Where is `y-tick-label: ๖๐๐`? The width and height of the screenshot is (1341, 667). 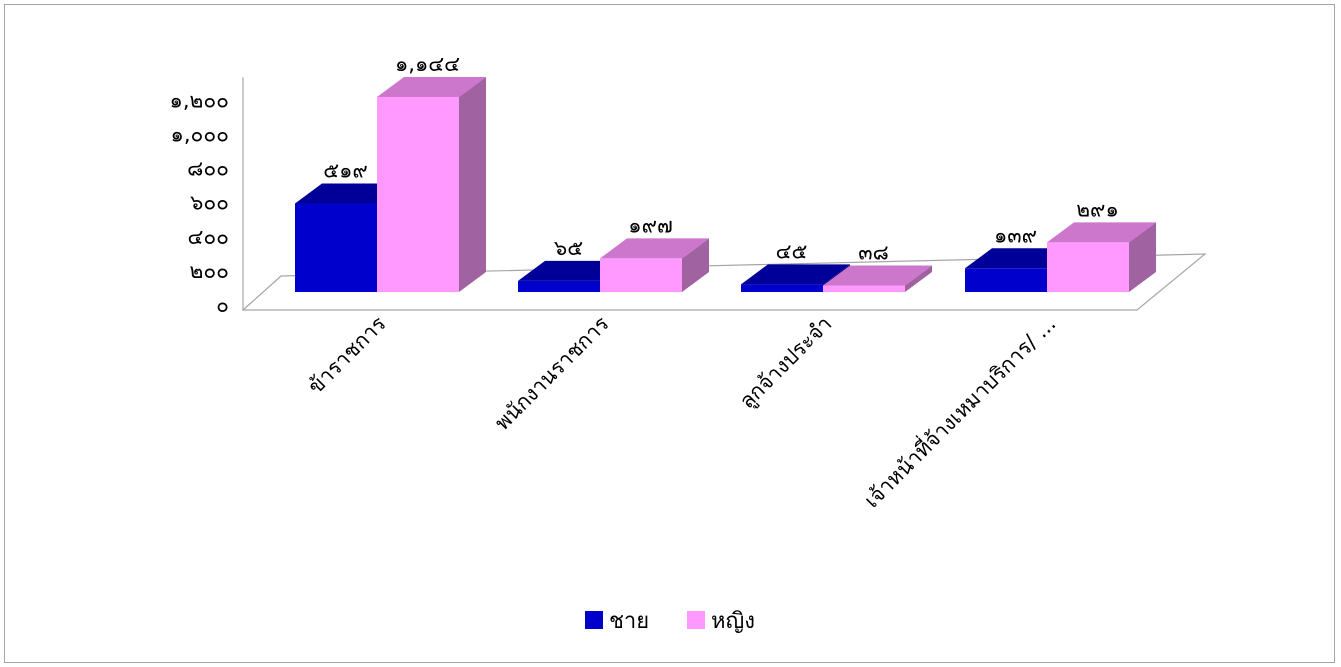
y-tick-label: ๖๐๐ is located at coordinates (209, 203).